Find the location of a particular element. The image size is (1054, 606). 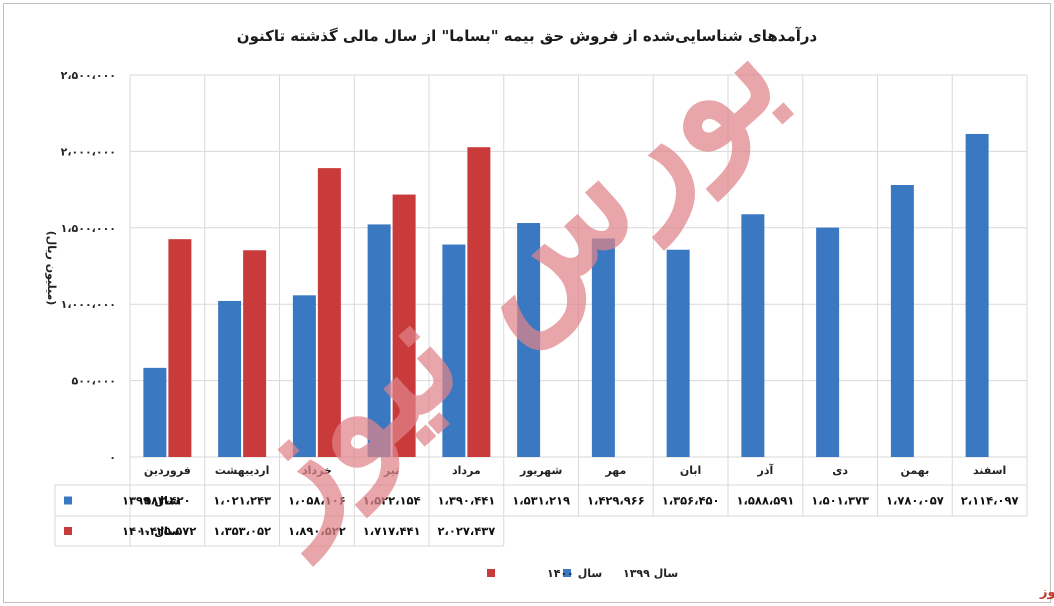

category-label: اسفند is located at coordinates (989, 470).